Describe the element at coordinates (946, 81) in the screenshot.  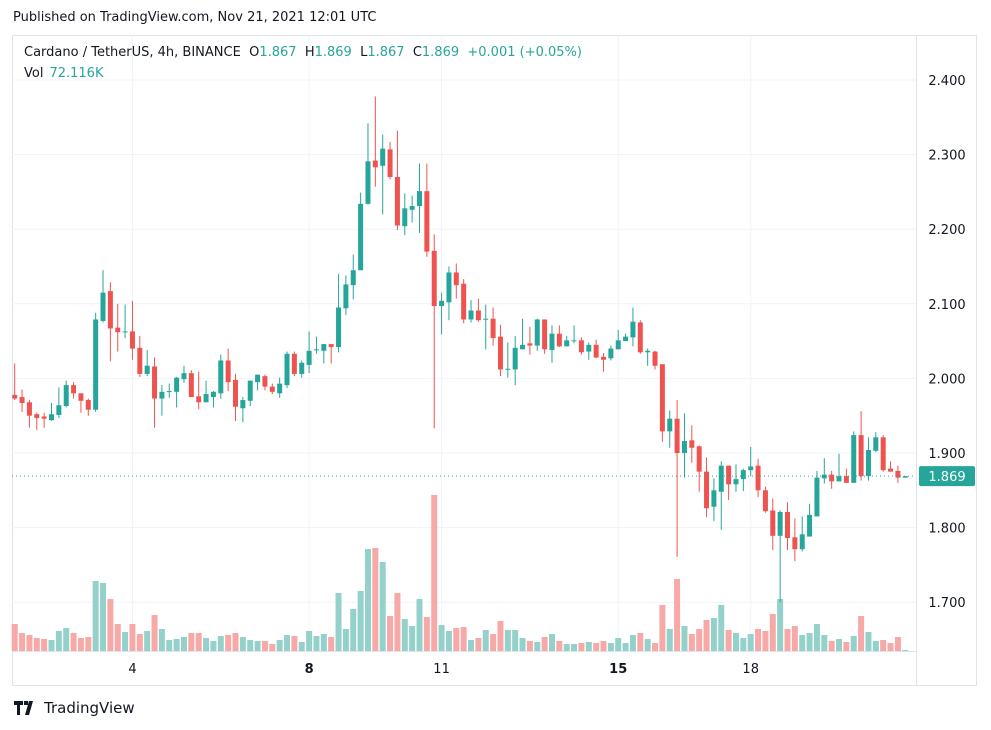
I see `price-tick-label: 2.400` at that location.